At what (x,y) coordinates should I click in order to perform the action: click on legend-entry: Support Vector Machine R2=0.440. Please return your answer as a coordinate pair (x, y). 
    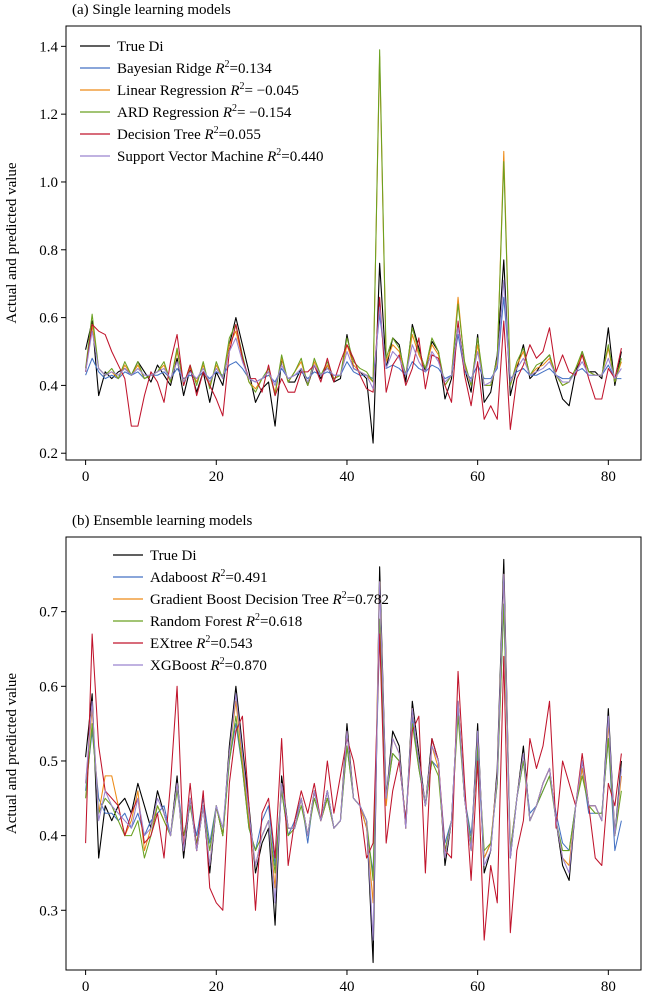
    Looking at the image, I should click on (220, 156).